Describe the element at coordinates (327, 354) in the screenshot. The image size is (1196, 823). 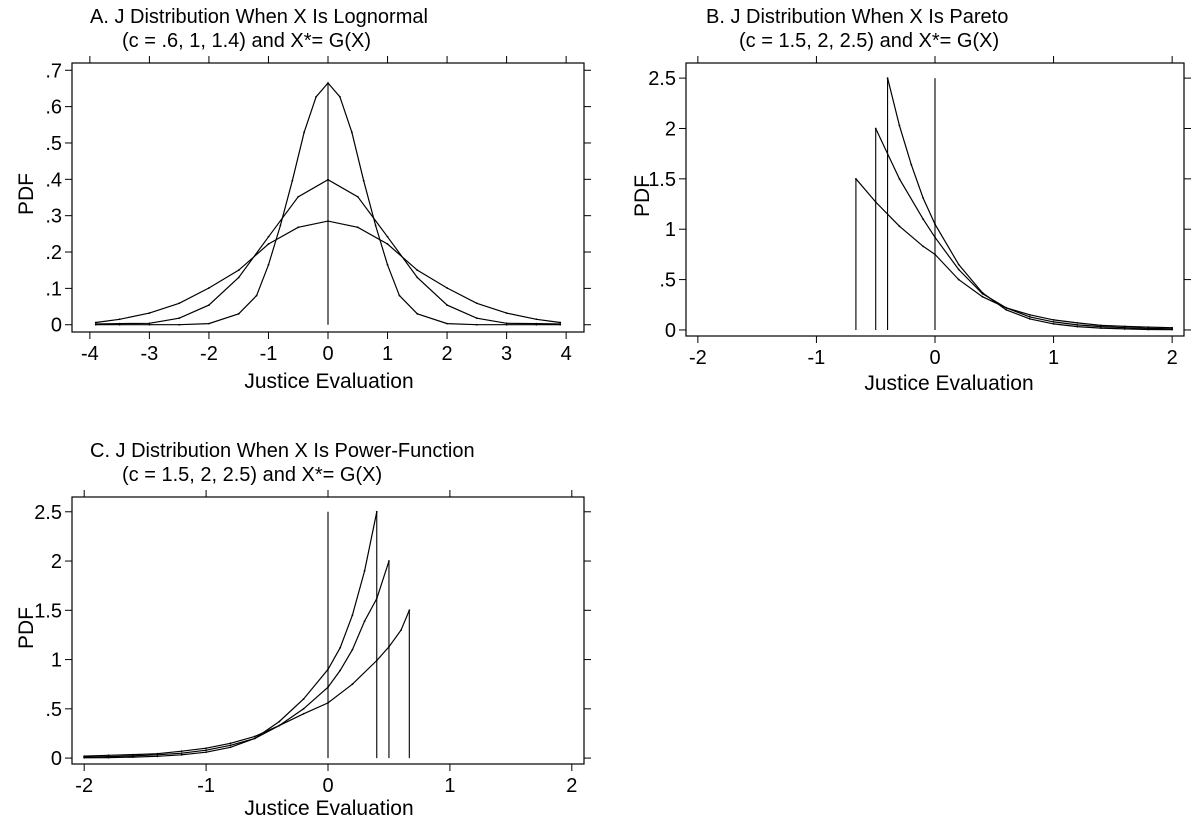
I see `panel-a-x-tick-label: 0` at that location.